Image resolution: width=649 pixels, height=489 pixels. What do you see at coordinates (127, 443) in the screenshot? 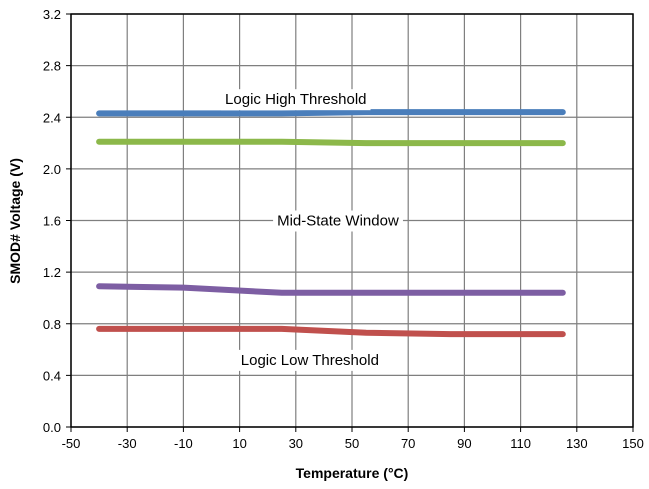
I see `x-tick-label: -30` at bounding box center [127, 443].